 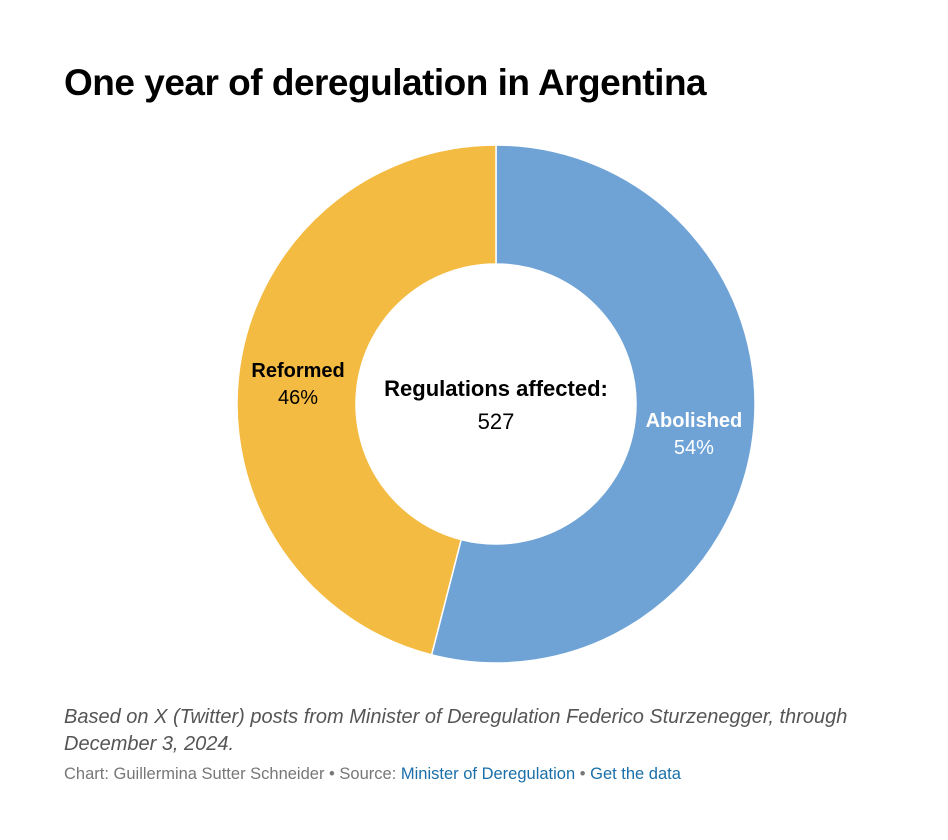 What do you see at coordinates (694, 448) in the screenshot?
I see `slice-value-abolished: 54%` at bounding box center [694, 448].